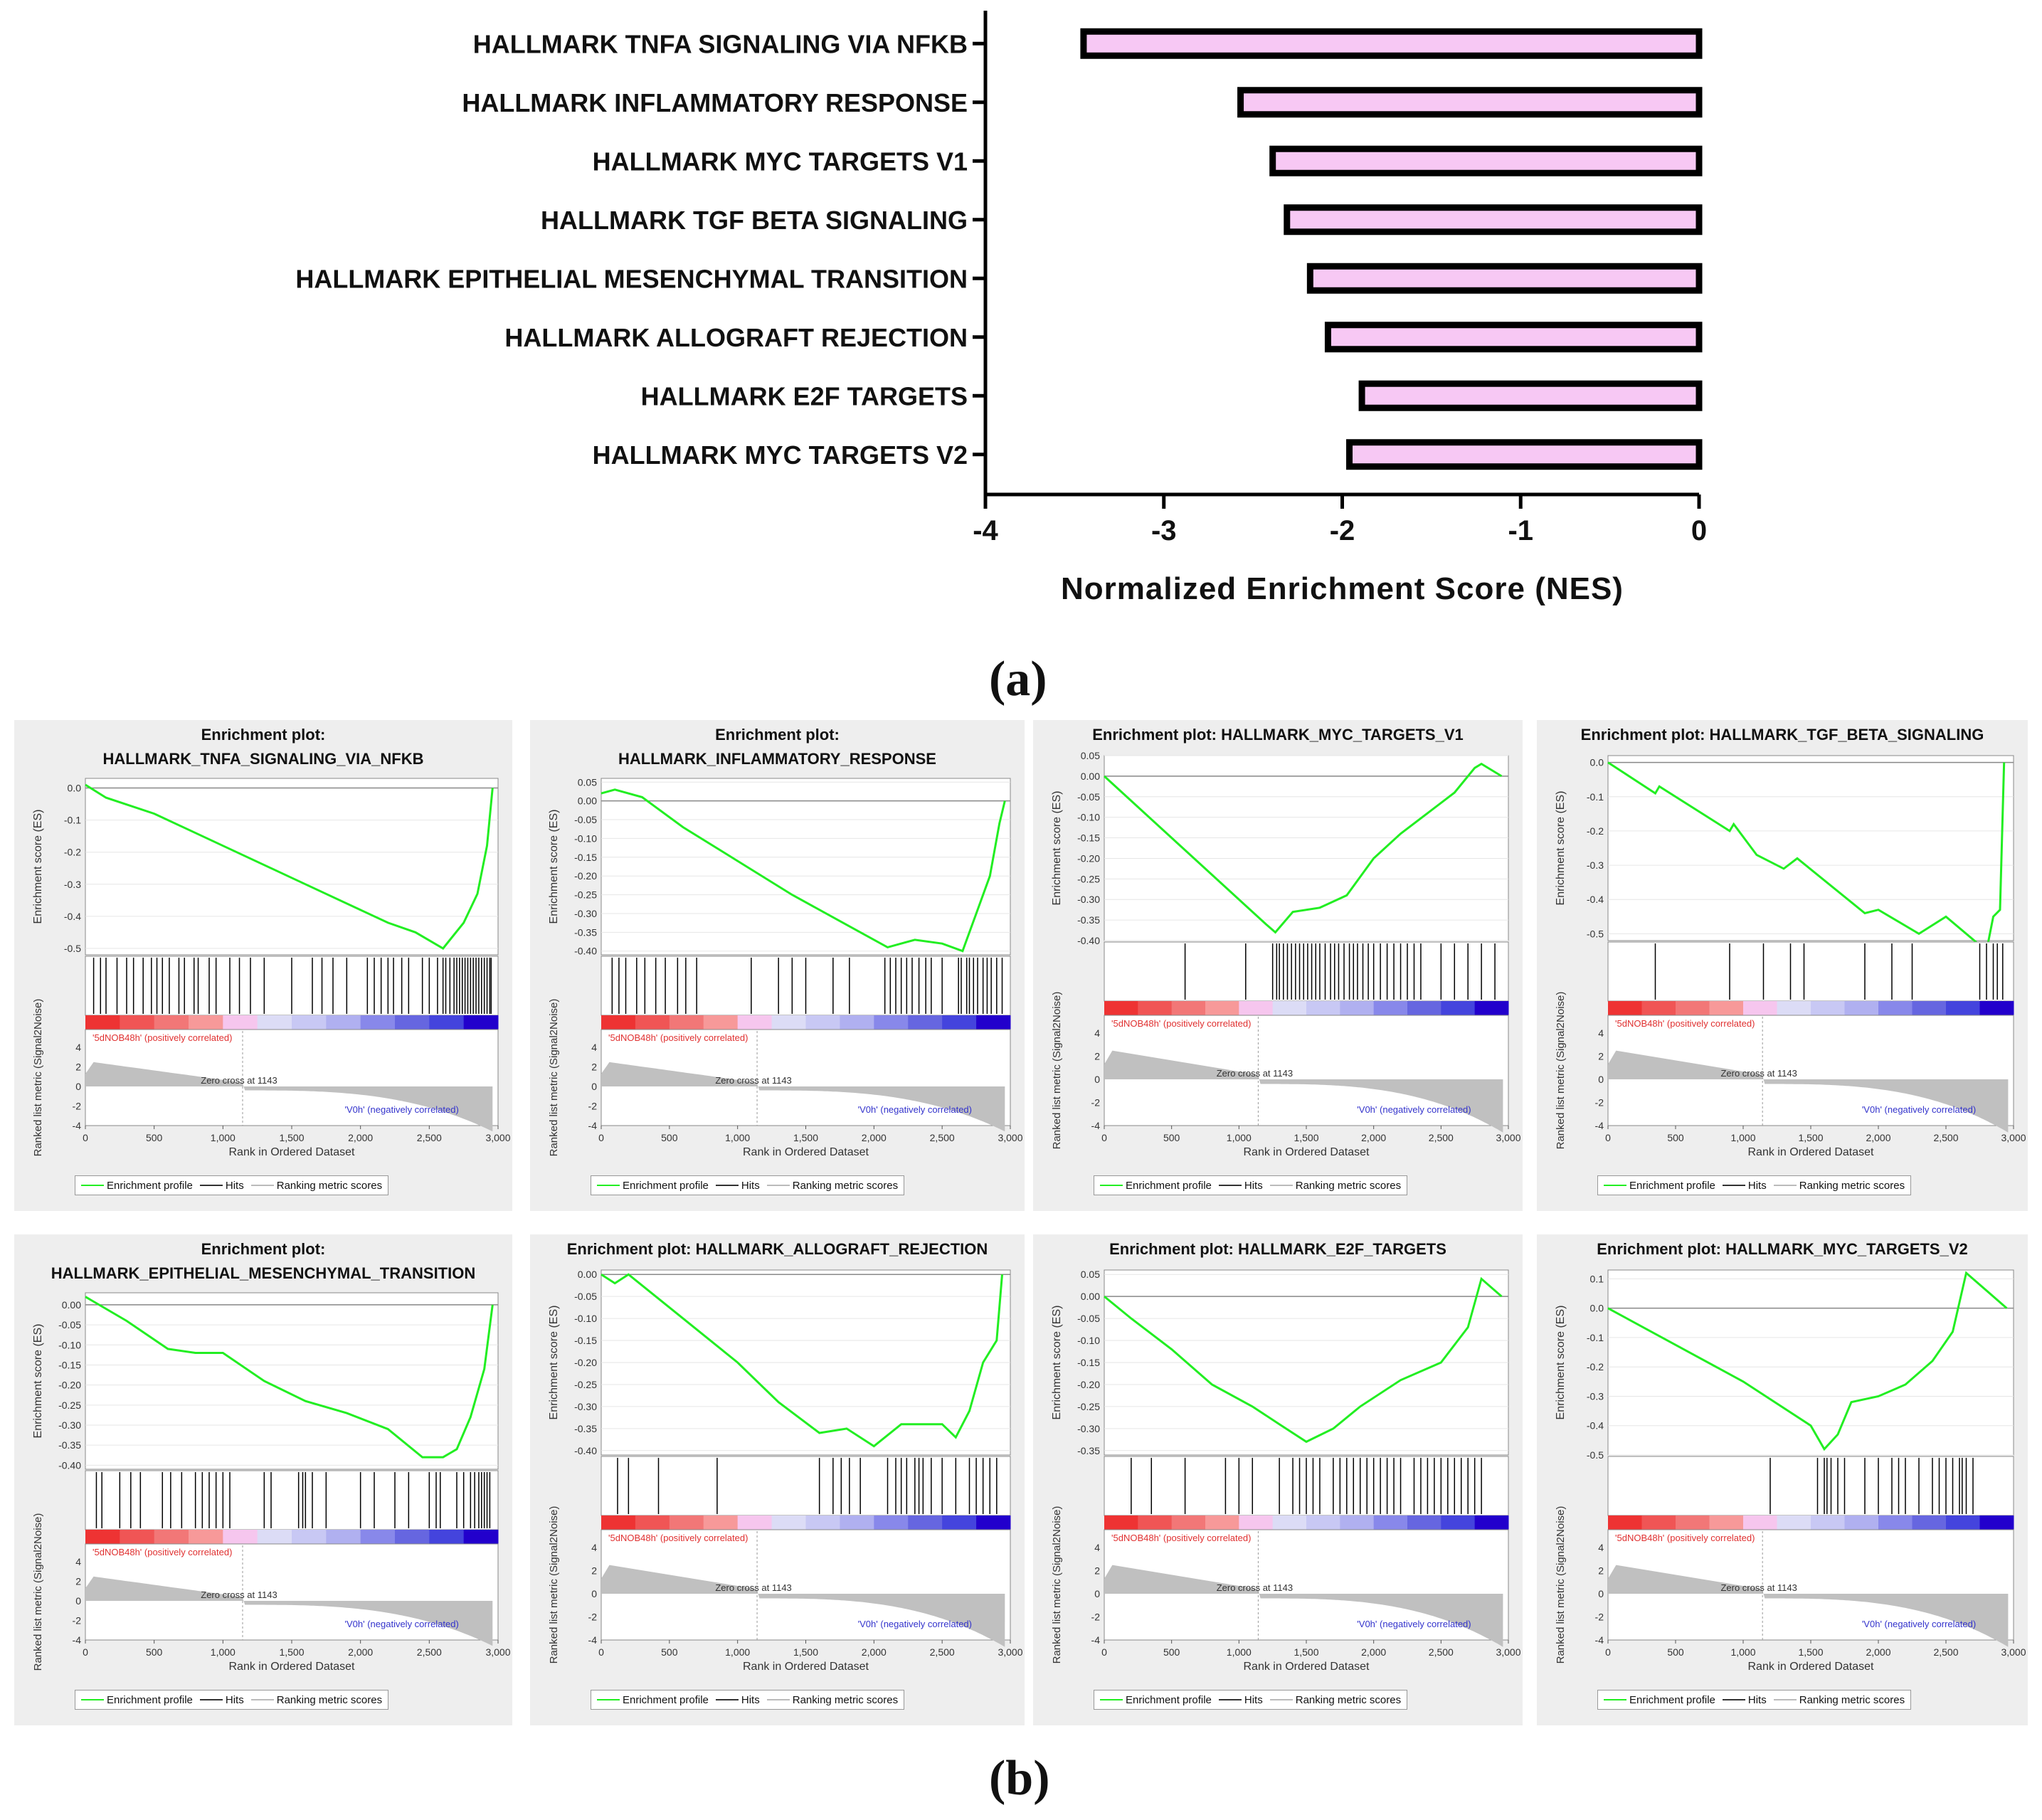 The width and height of the screenshot is (2042, 1820). What do you see at coordinates (291, 1137) in the screenshot?
I see `x-tick-label: 1,500` at bounding box center [291, 1137].